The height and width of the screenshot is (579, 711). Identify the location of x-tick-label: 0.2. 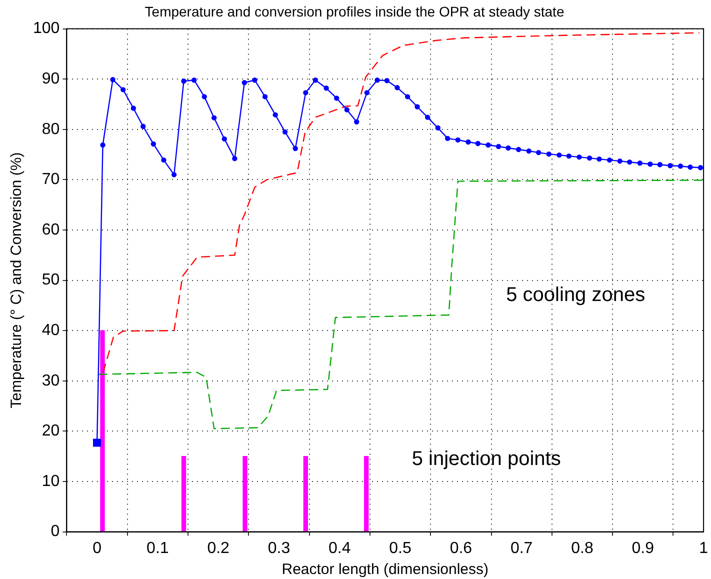
(218, 548).